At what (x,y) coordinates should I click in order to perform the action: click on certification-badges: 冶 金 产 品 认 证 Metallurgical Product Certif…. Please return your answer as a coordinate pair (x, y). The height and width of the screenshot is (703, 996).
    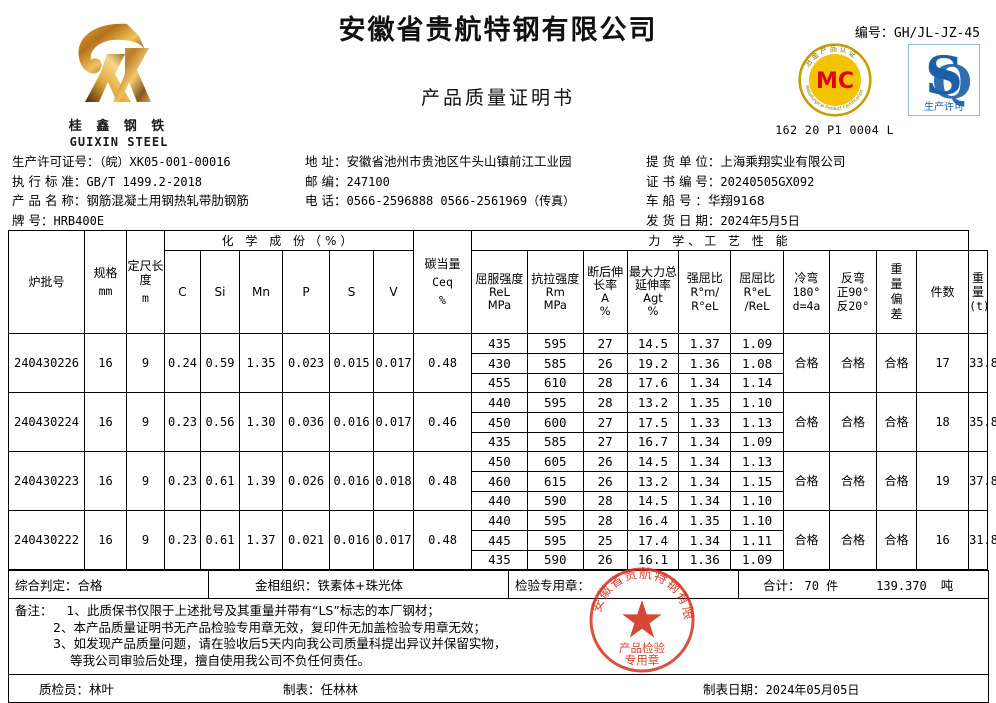
    Looking at the image, I should click on (878, 89).